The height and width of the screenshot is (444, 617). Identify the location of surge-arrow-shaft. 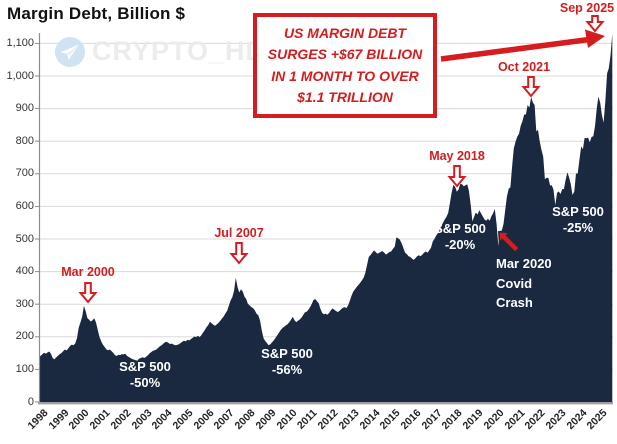
(515, 49).